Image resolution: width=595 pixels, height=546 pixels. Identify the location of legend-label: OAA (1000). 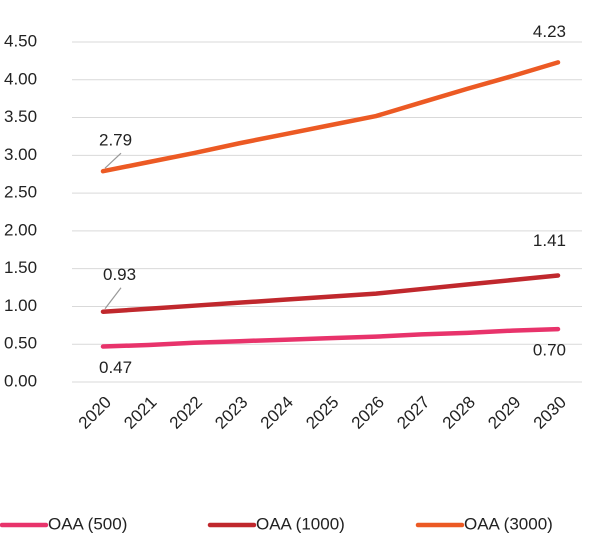
(300, 523).